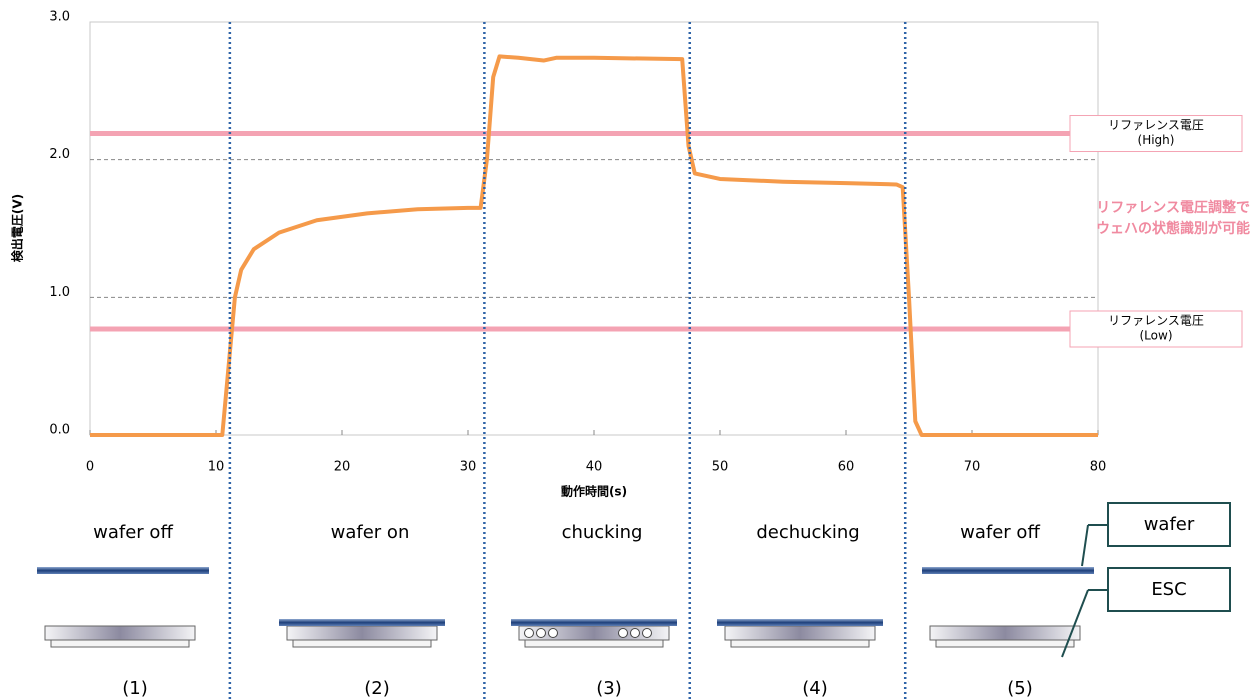 This screenshot has width=1256, height=699. I want to click on phase-label: chucking, so click(602, 532).